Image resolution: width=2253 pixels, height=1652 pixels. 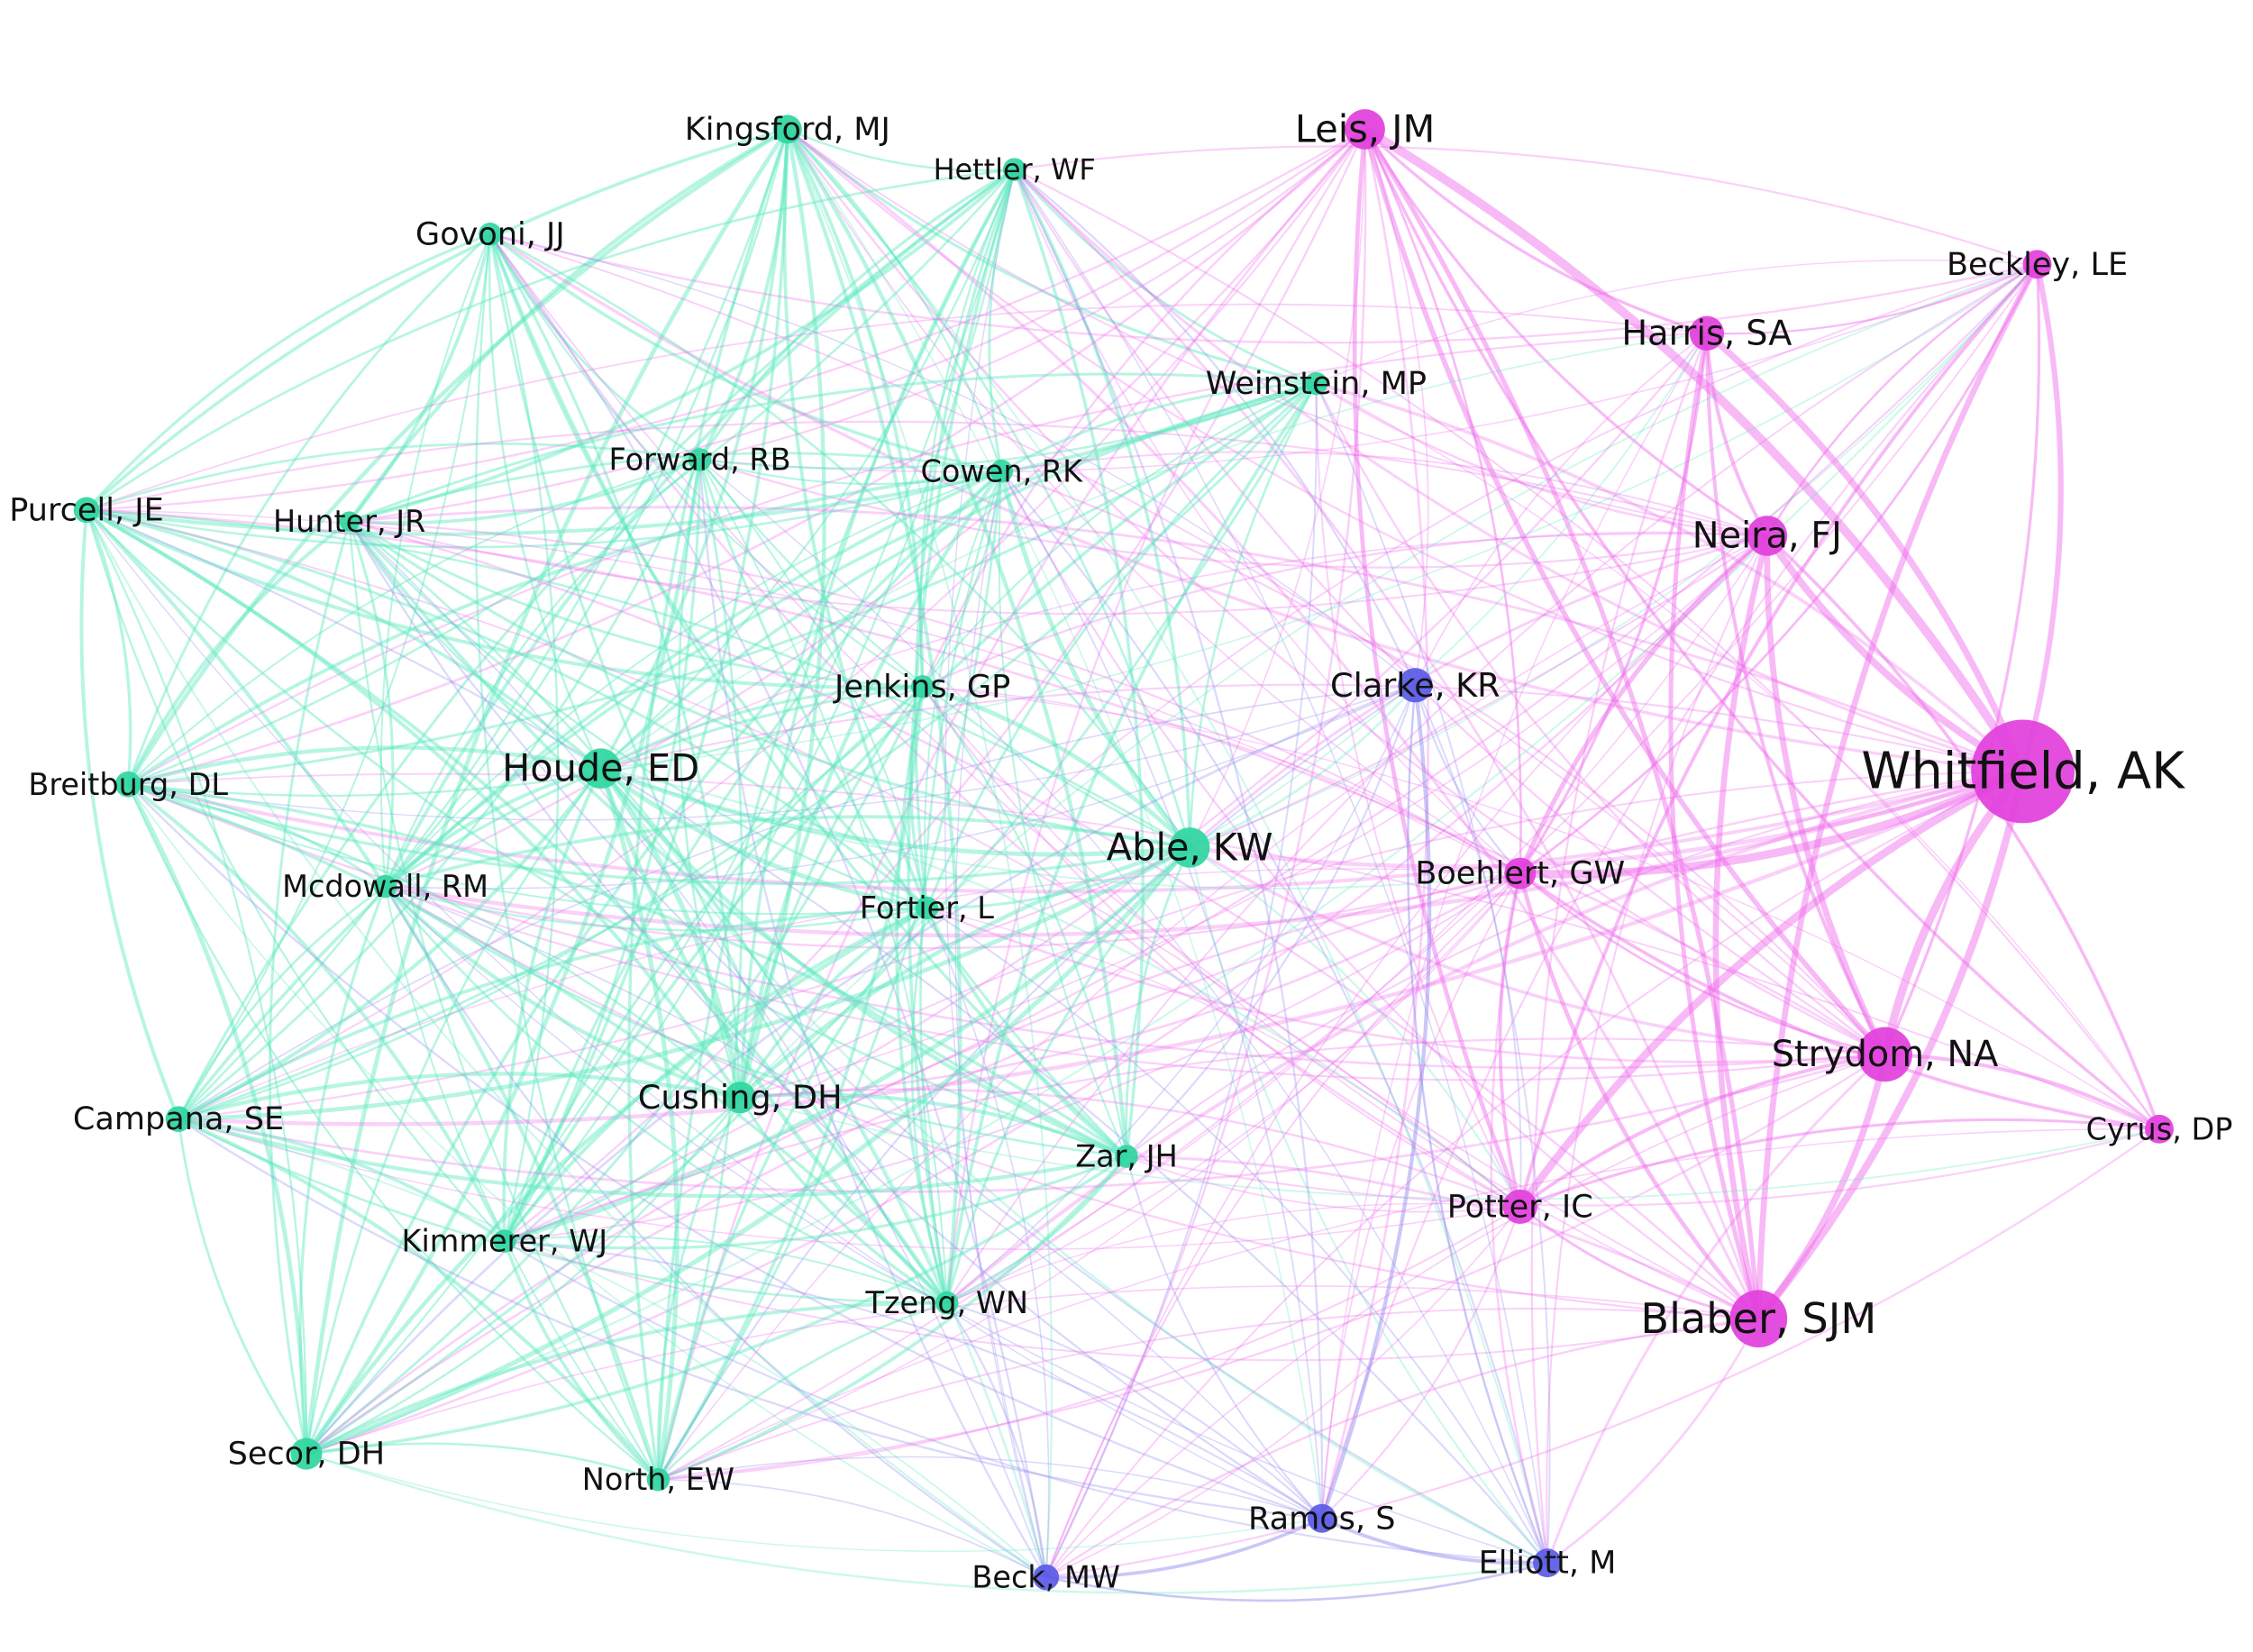 What do you see at coordinates (1520, 873) in the screenshot?
I see `node-boehlert` at bounding box center [1520, 873].